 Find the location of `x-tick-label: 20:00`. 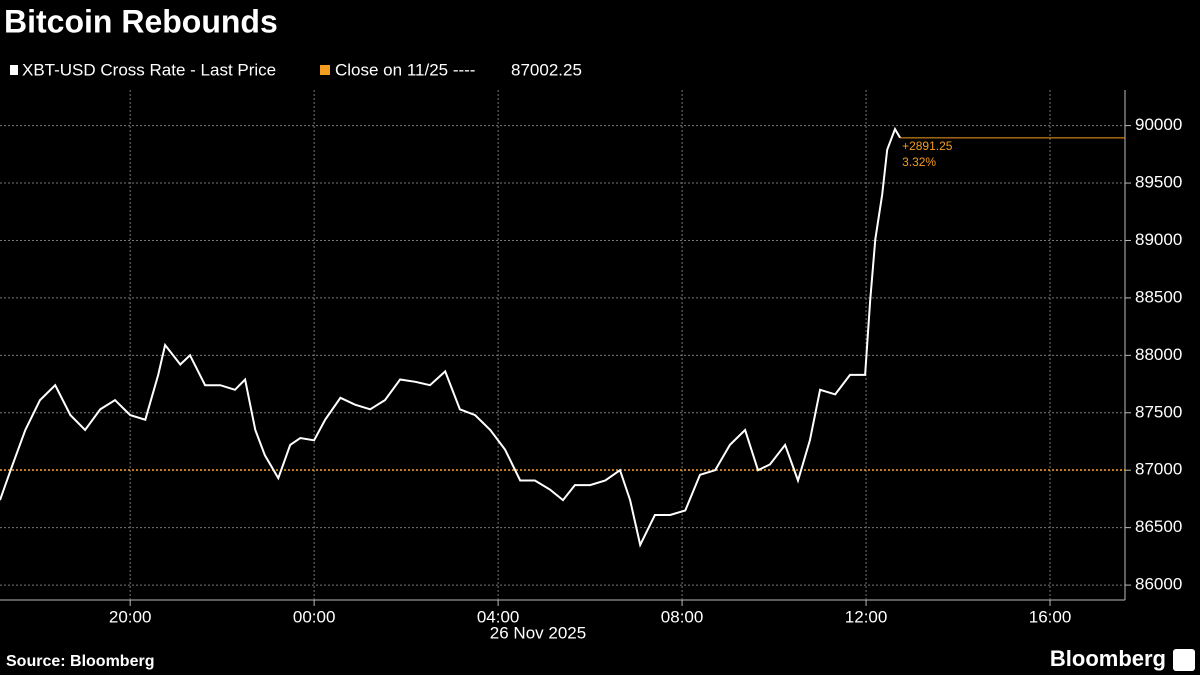

x-tick-label: 20:00 is located at coordinates (130, 616).